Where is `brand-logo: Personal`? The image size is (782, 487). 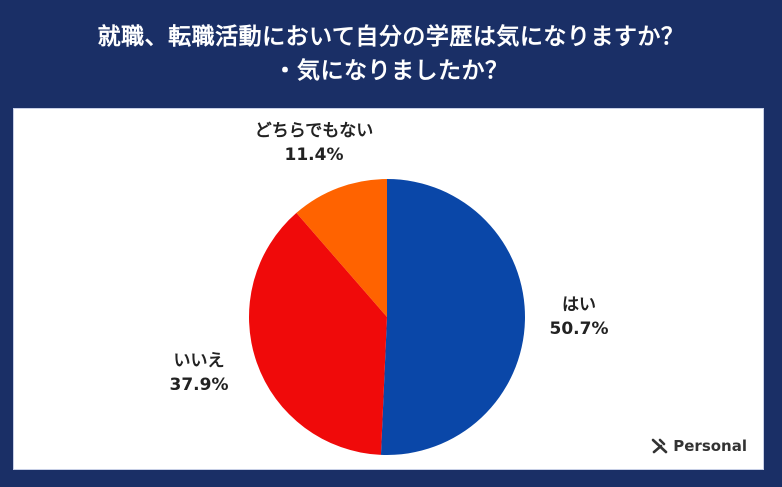
brand-logo: Personal is located at coordinates (699, 446).